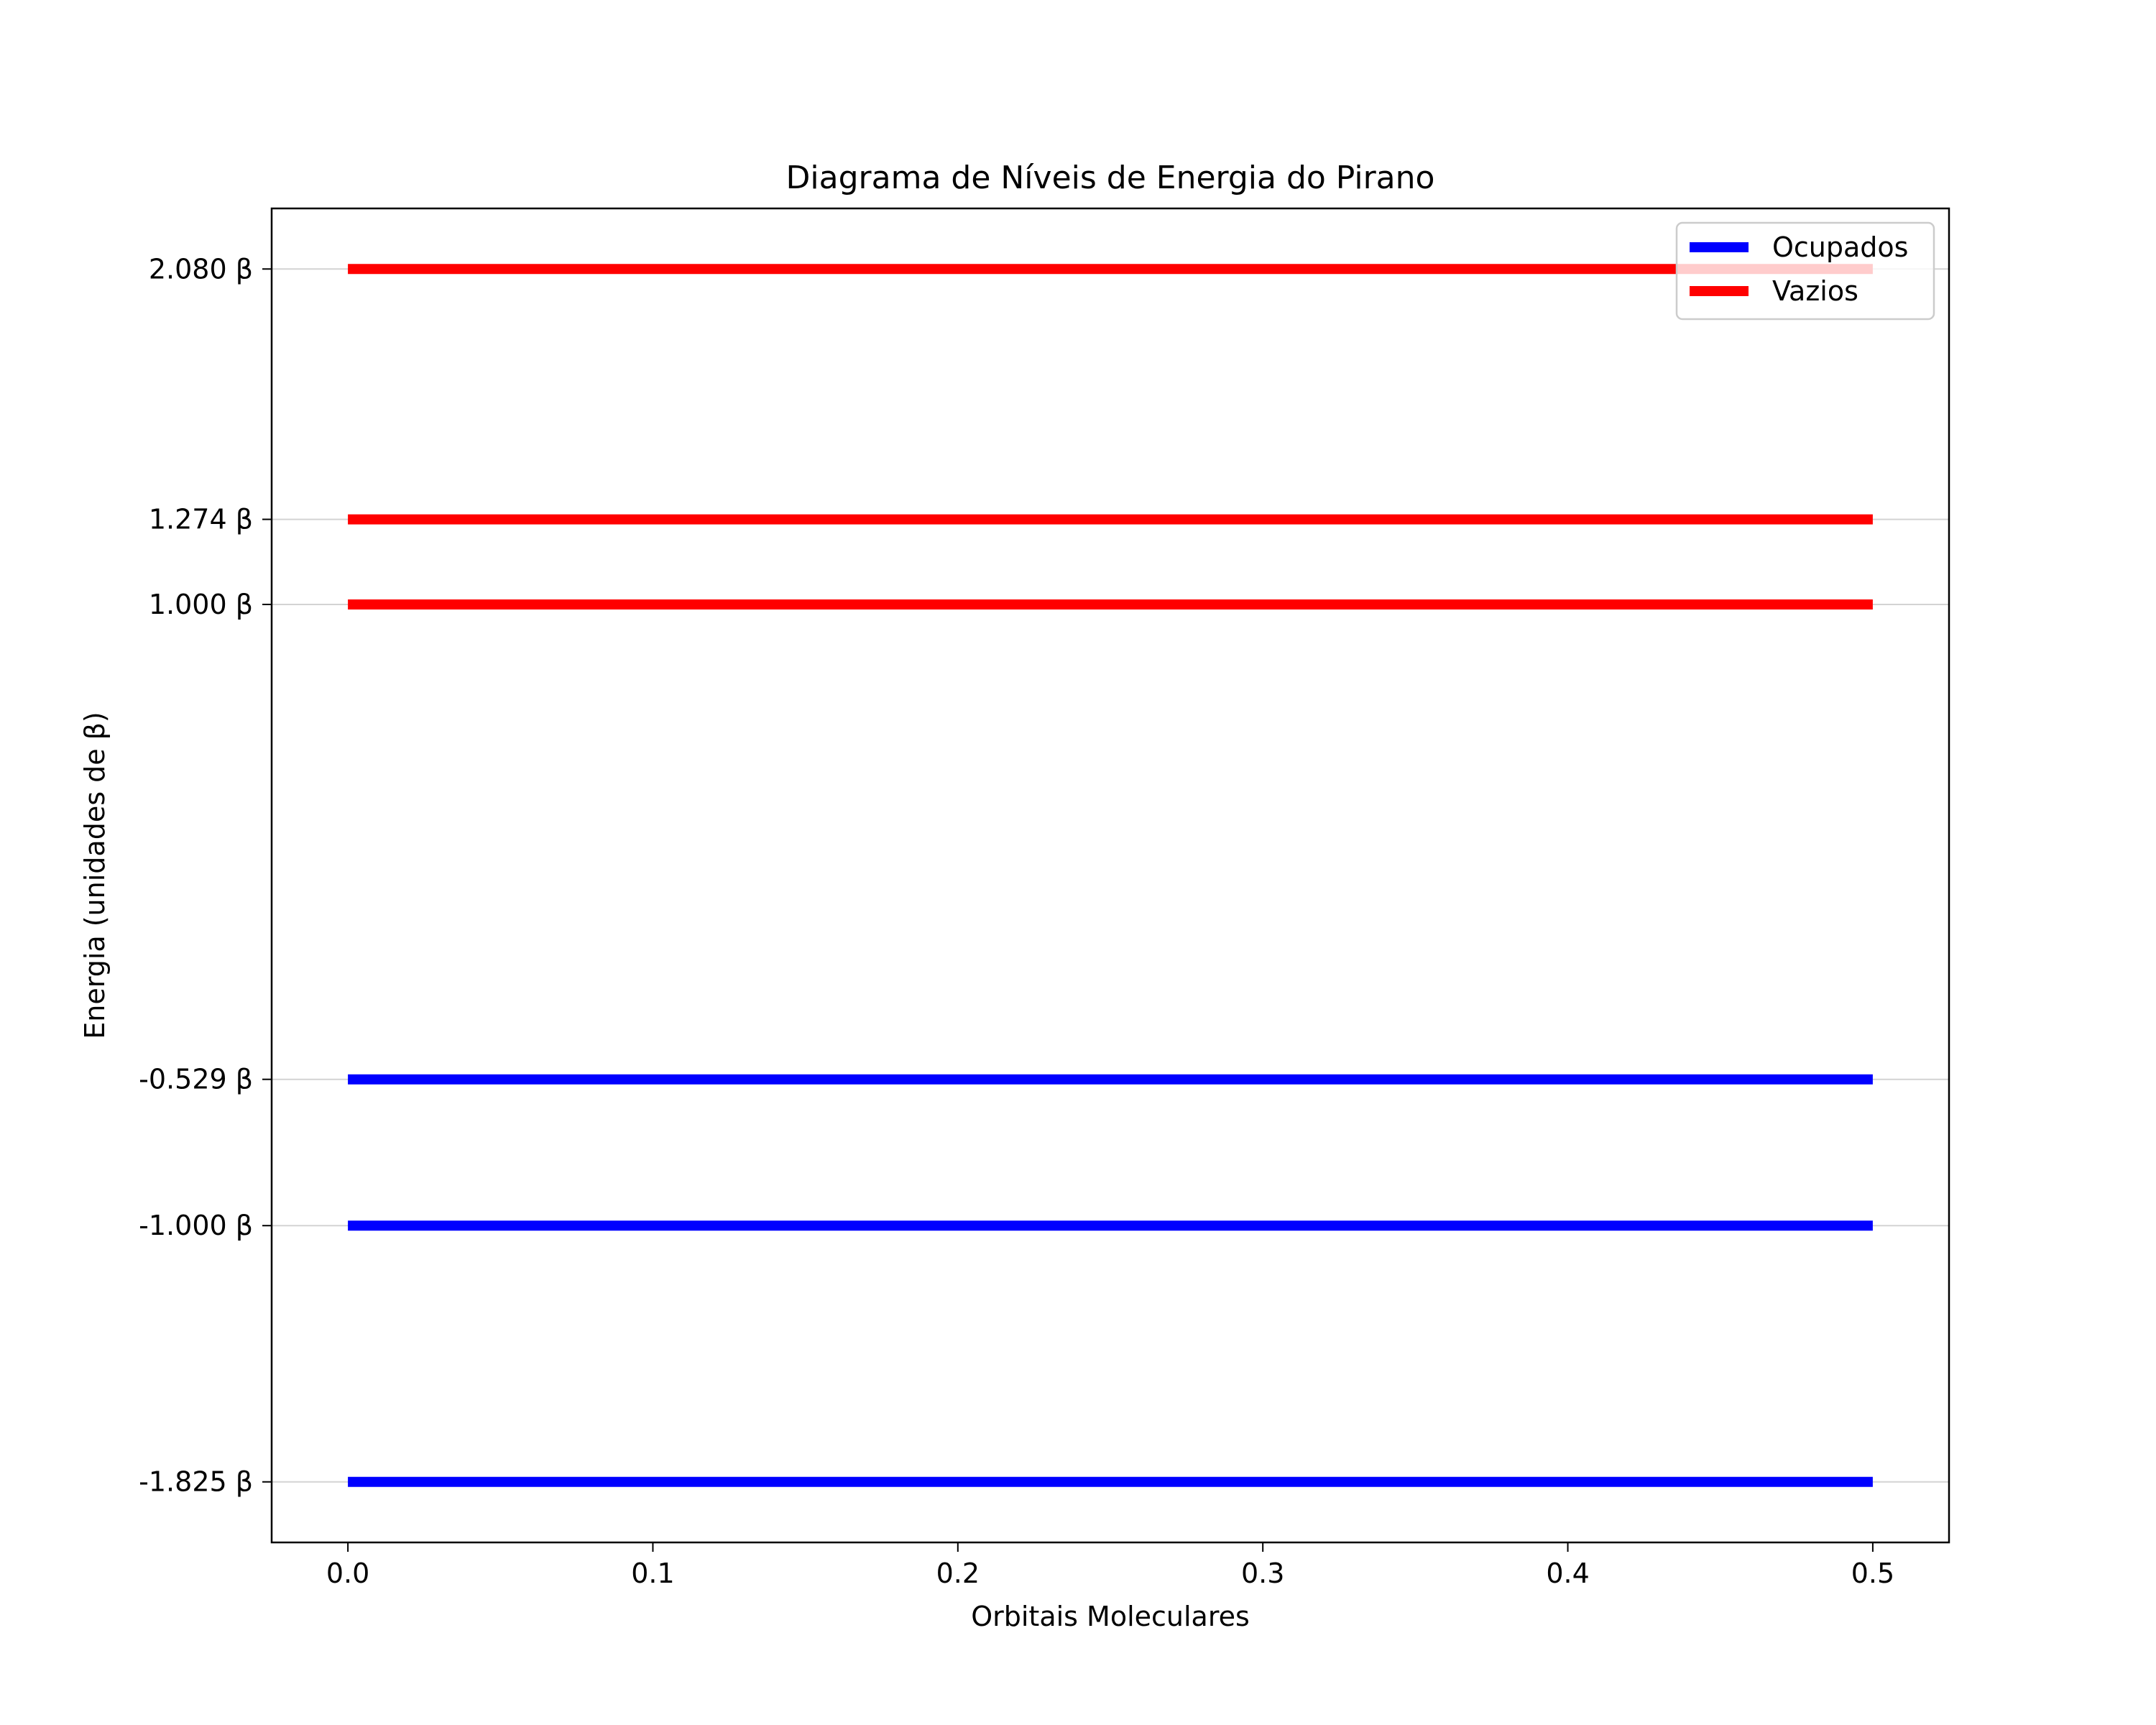 The height and width of the screenshot is (1725, 2156). What do you see at coordinates (1110, 178) in the screenshot?
I see `chart-title: Diagrama de Níveis de Energia do Pirano` at bounding box center [1110, 178].